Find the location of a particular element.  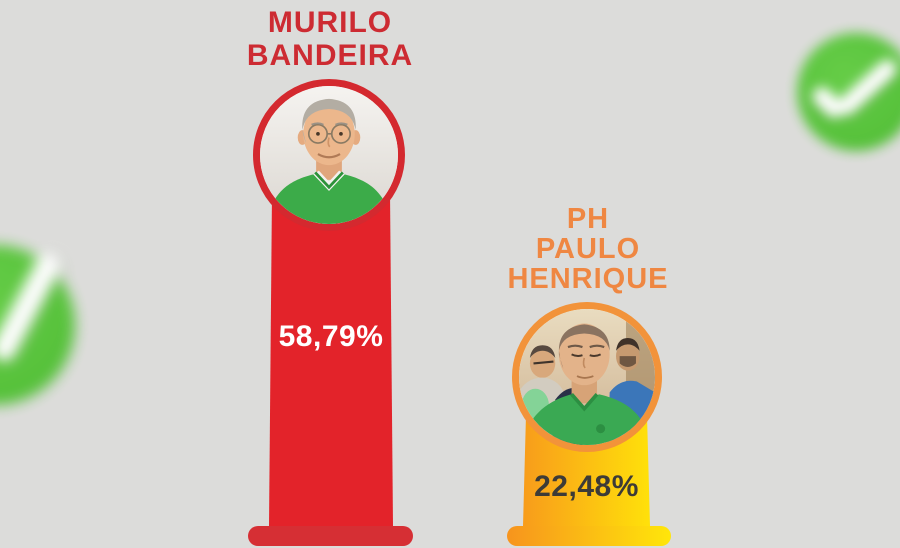

bar-base-murilo is located at coordinates (330, 536).